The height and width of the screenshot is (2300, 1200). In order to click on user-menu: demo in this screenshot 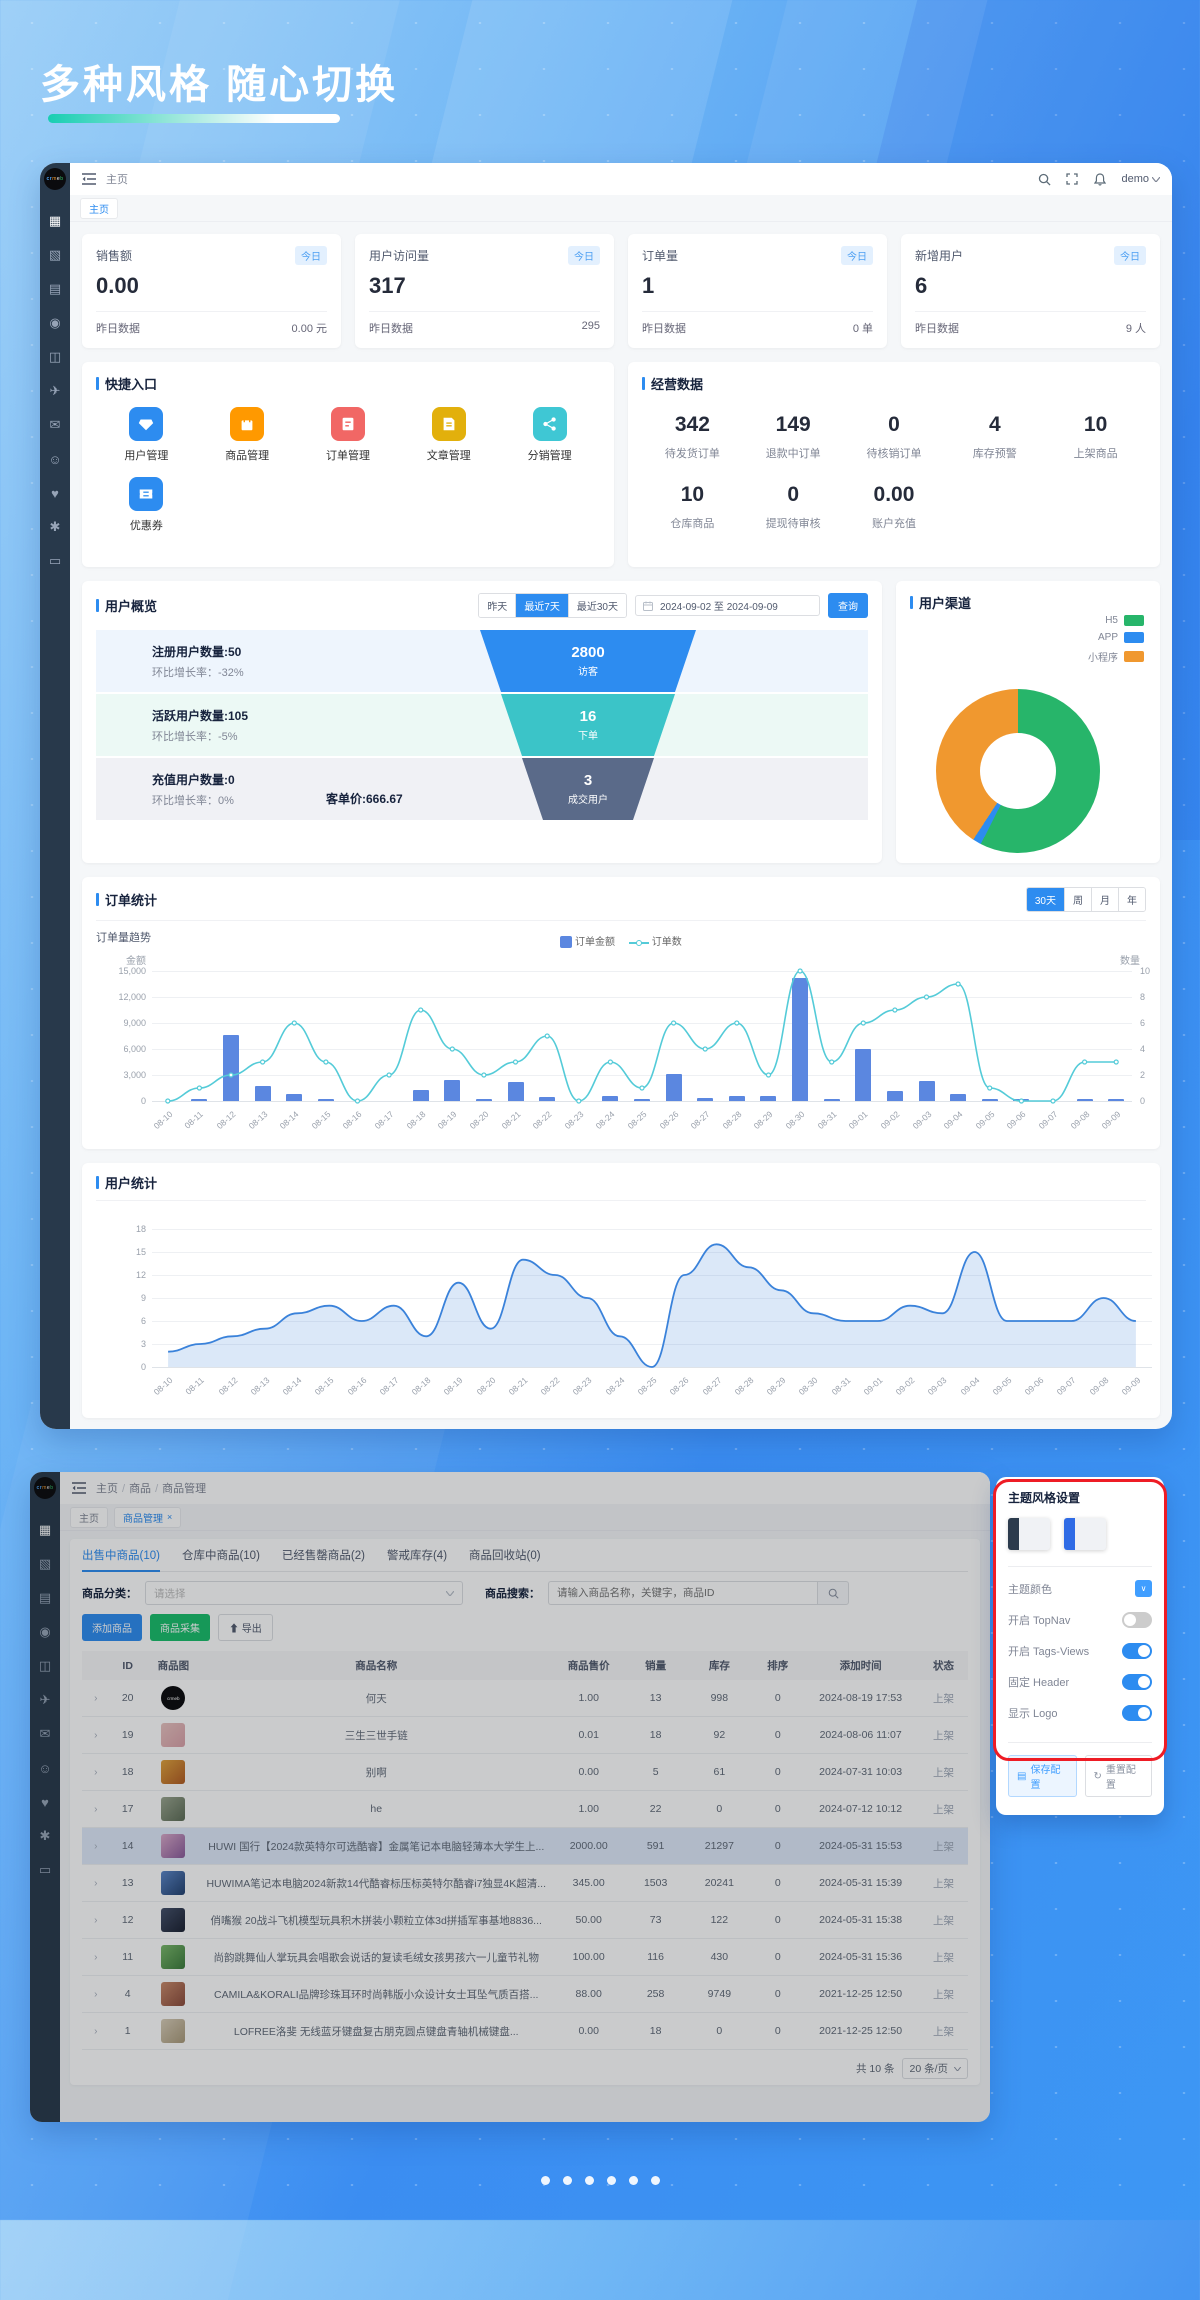, I will do `click(1140, 179)`.